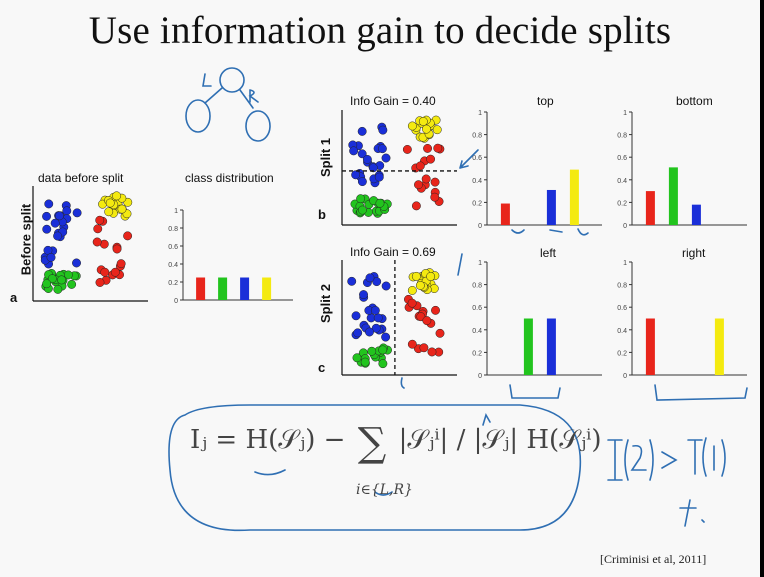 The image size is (764, 577). I want to click on panel-letter-a: a, so click(14, 297).